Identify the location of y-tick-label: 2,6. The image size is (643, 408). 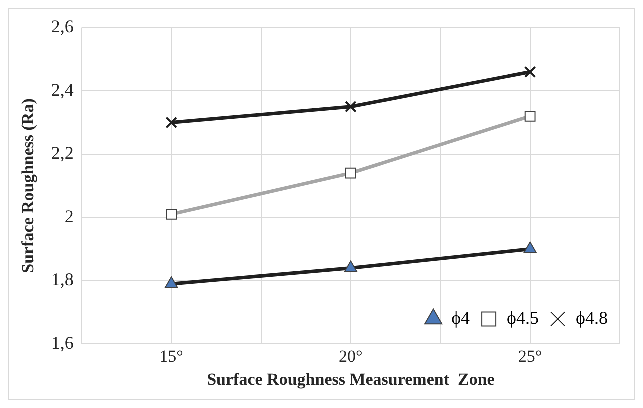
(62, 26).